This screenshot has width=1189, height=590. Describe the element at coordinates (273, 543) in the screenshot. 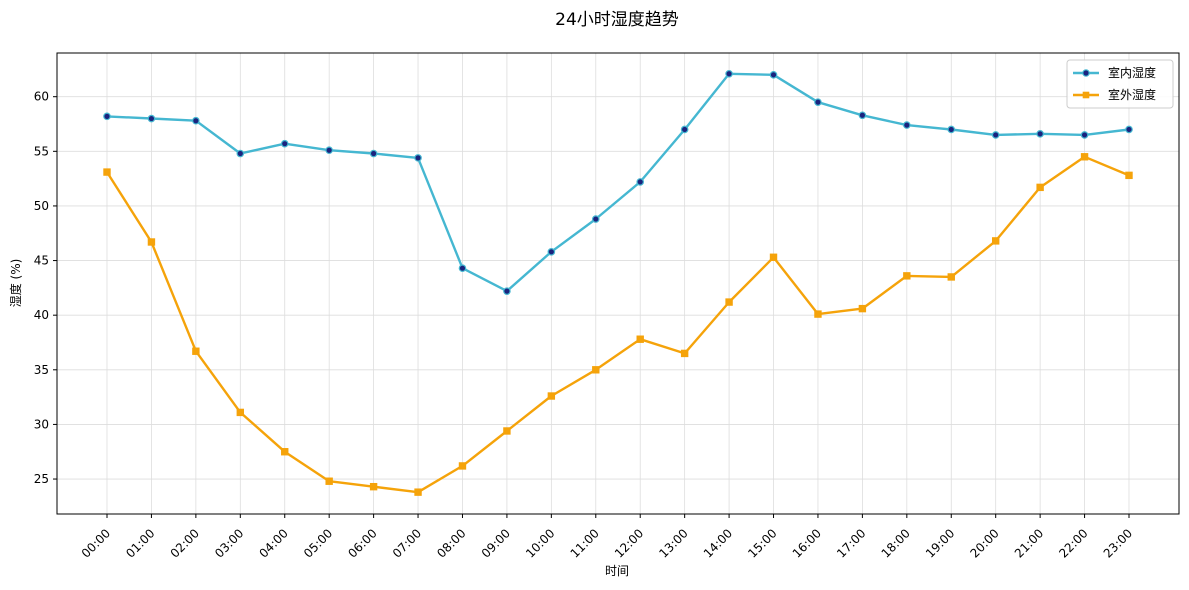

I see `x-tick-label: 04:00` at that location.